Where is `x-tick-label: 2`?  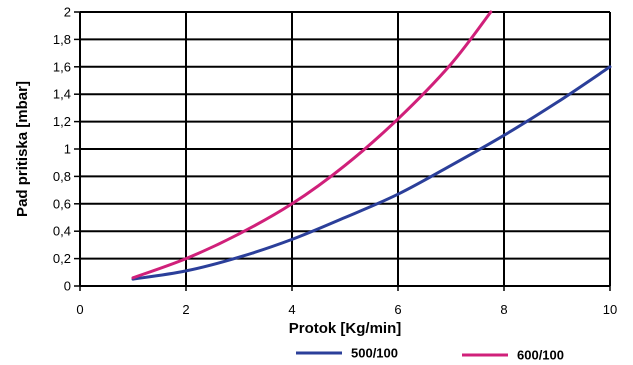 x-tick-label: 2 is located at coordinates (185, 309).